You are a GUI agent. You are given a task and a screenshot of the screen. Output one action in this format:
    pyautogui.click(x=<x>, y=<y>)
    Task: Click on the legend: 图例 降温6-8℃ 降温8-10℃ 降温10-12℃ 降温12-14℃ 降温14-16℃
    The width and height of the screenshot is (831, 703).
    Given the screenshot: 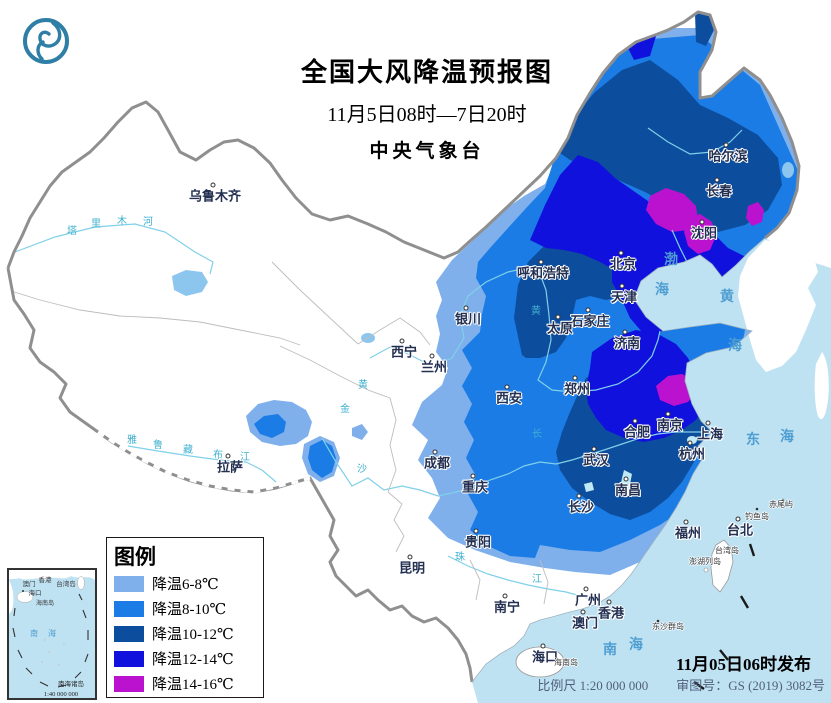 What is the action you would take?
    pyautogui.click(x=185, y=617)
    